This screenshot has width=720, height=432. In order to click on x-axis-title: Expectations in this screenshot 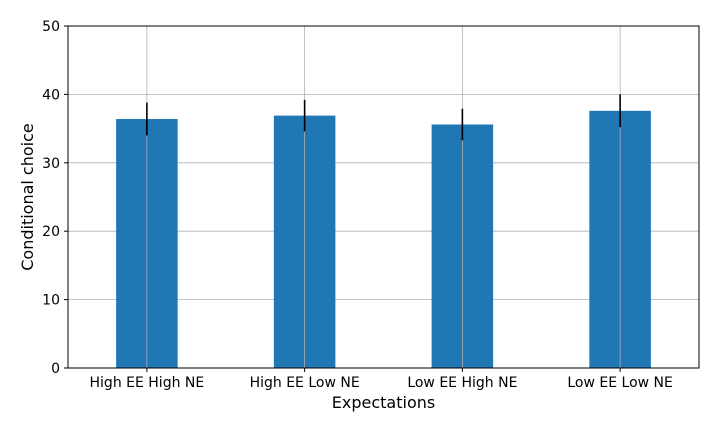, I will do `click(383, 402)`.